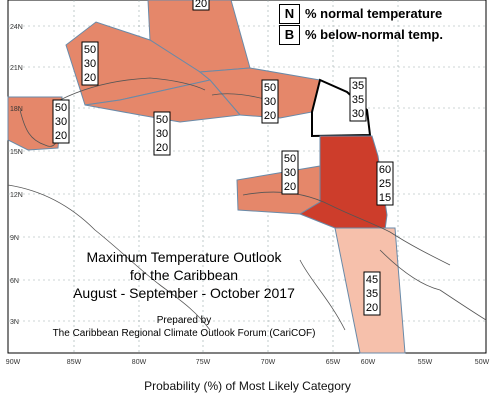  Describe the element at coordinates (184, 275) in the screenshot. I see `title-line-2: for the Caribbean` at that location.